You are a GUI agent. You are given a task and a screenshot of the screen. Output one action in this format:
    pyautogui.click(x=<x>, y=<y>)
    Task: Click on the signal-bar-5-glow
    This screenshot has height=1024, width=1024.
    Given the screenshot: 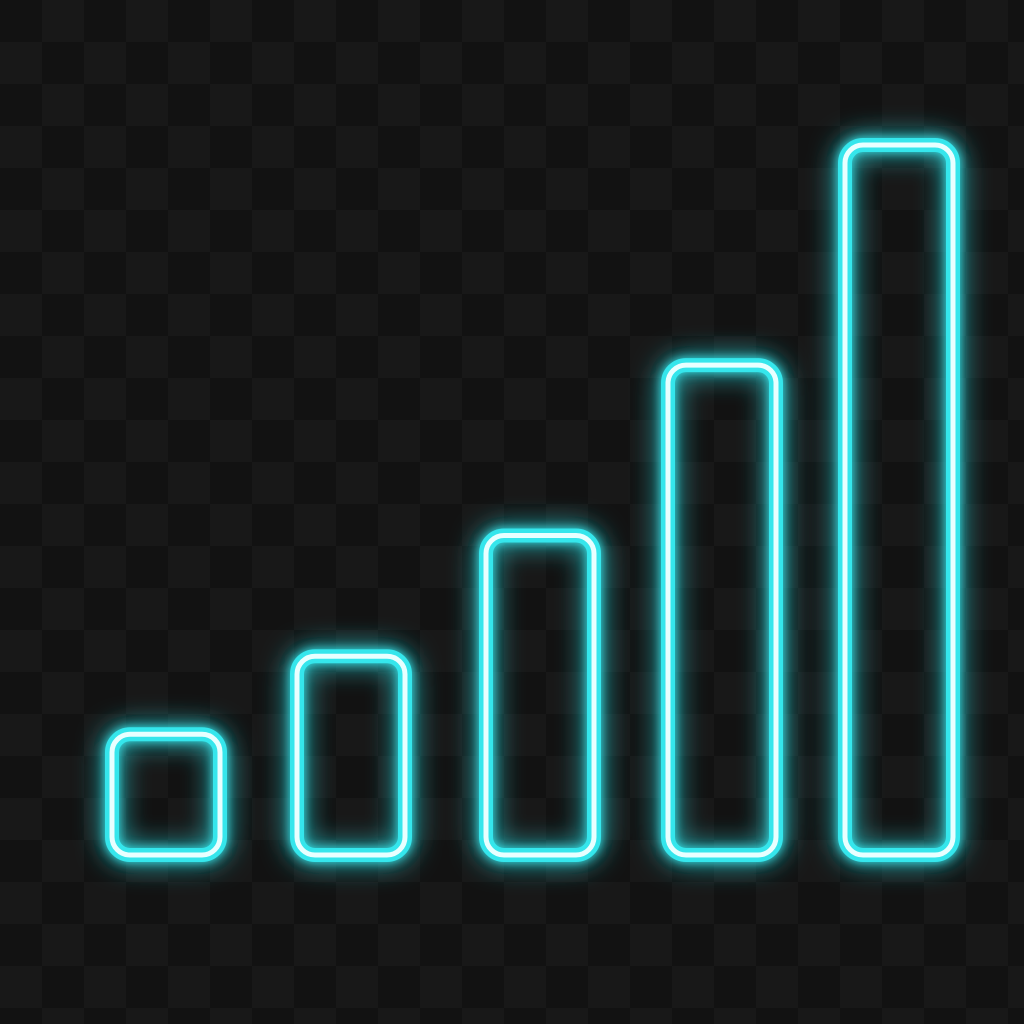 What is the action you would take?
    pyautogui.click(x=899, y=500)
    